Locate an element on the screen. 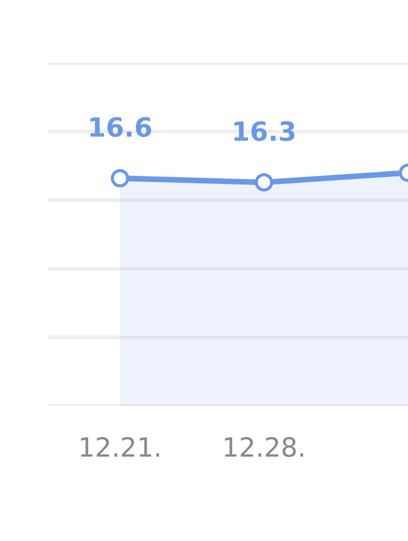 This screenshot has width=408, height=541. x-tick-label: 12.21. is located at coordinates (120, 447).